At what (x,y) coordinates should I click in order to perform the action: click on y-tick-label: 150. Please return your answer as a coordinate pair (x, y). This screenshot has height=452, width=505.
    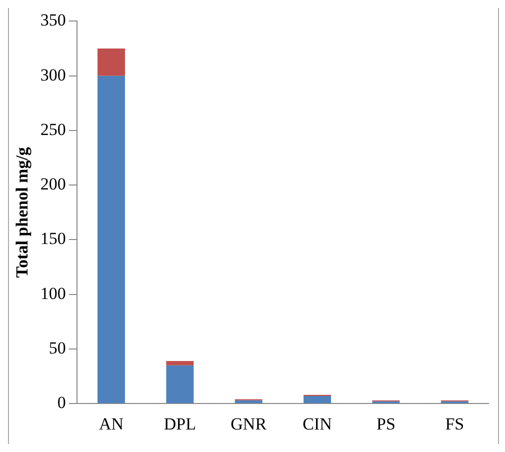
    Looking at the image, I should click on (53, 238).